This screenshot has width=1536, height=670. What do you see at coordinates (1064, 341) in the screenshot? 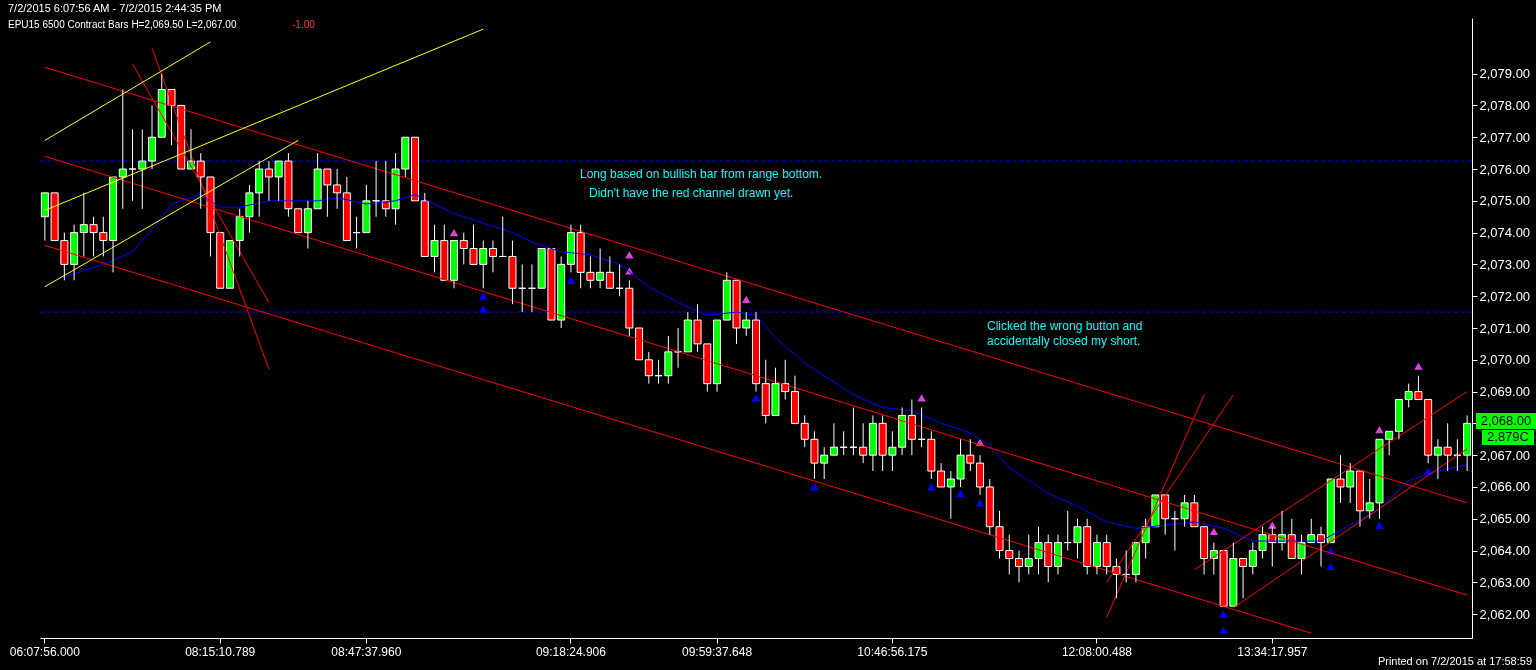
I see `annotation: accidentally closed my short.` at bounding box center [1064, 341].